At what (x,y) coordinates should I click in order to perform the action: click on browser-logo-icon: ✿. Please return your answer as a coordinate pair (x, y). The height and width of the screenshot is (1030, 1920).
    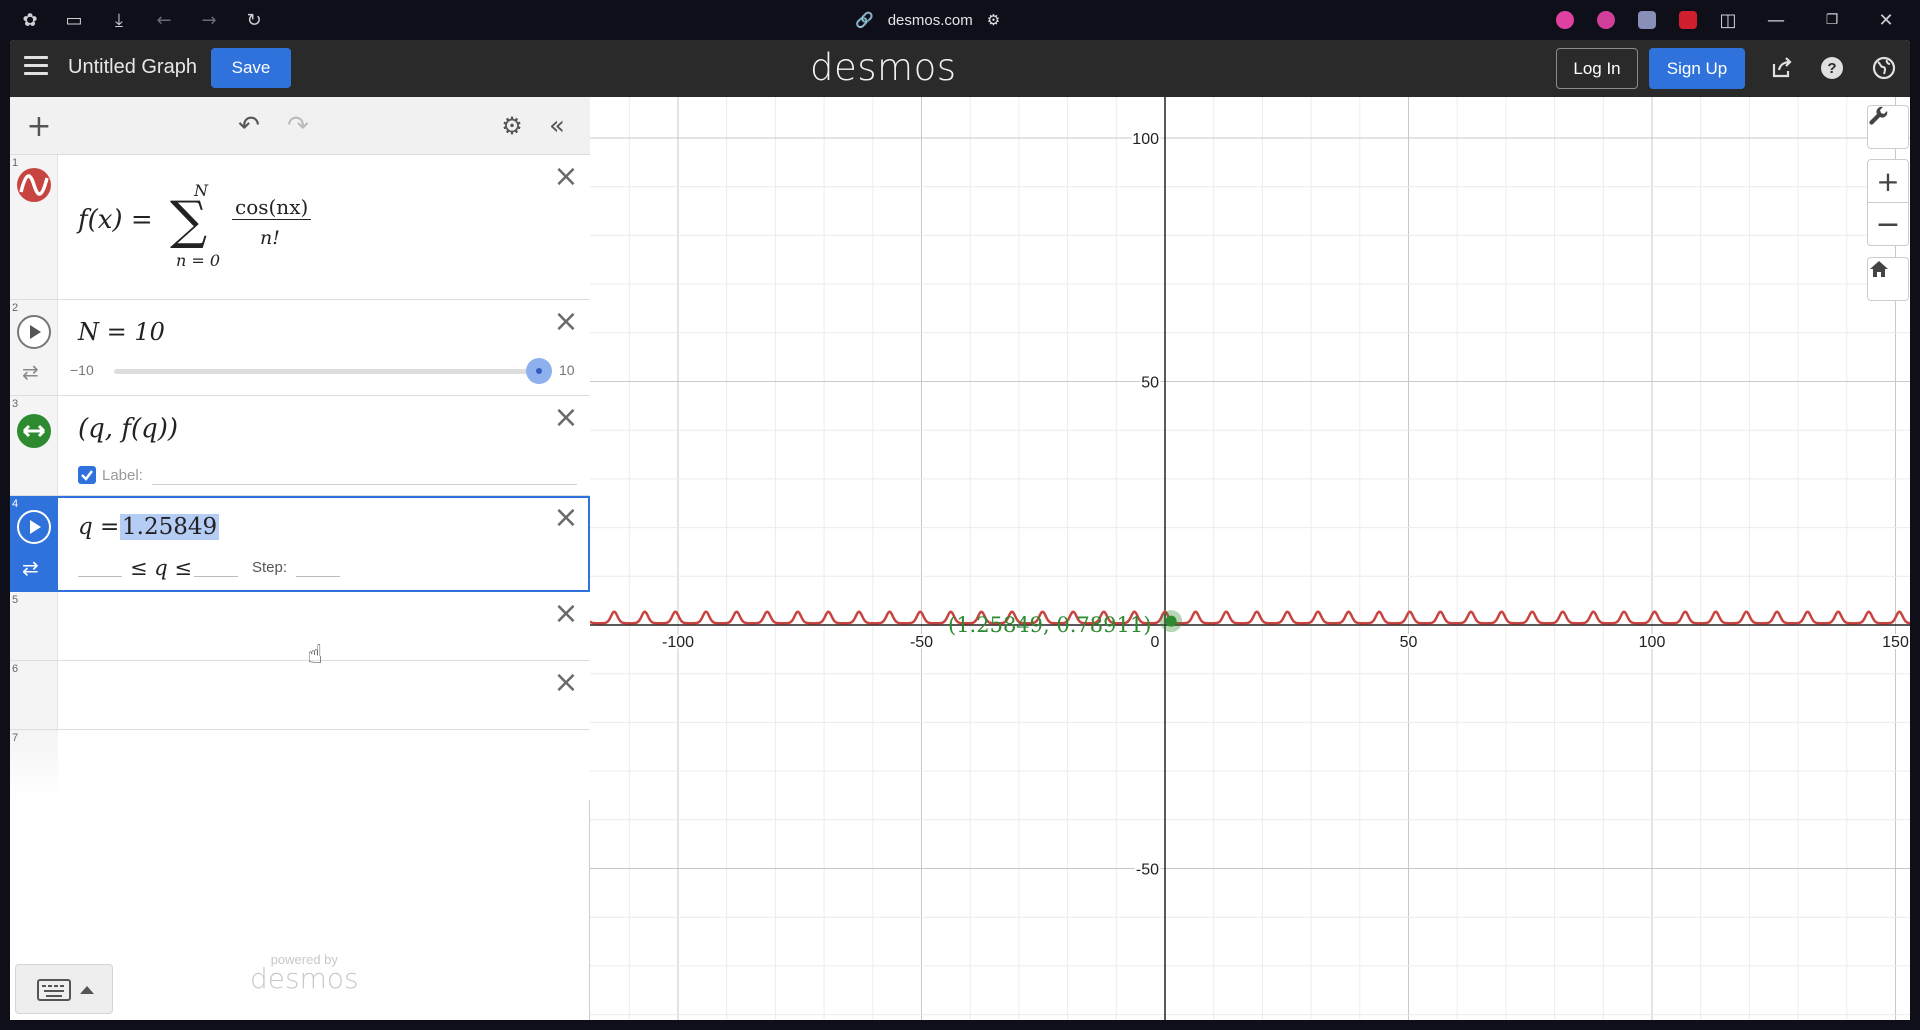
    Looking at the image, I should click on (30, 20).